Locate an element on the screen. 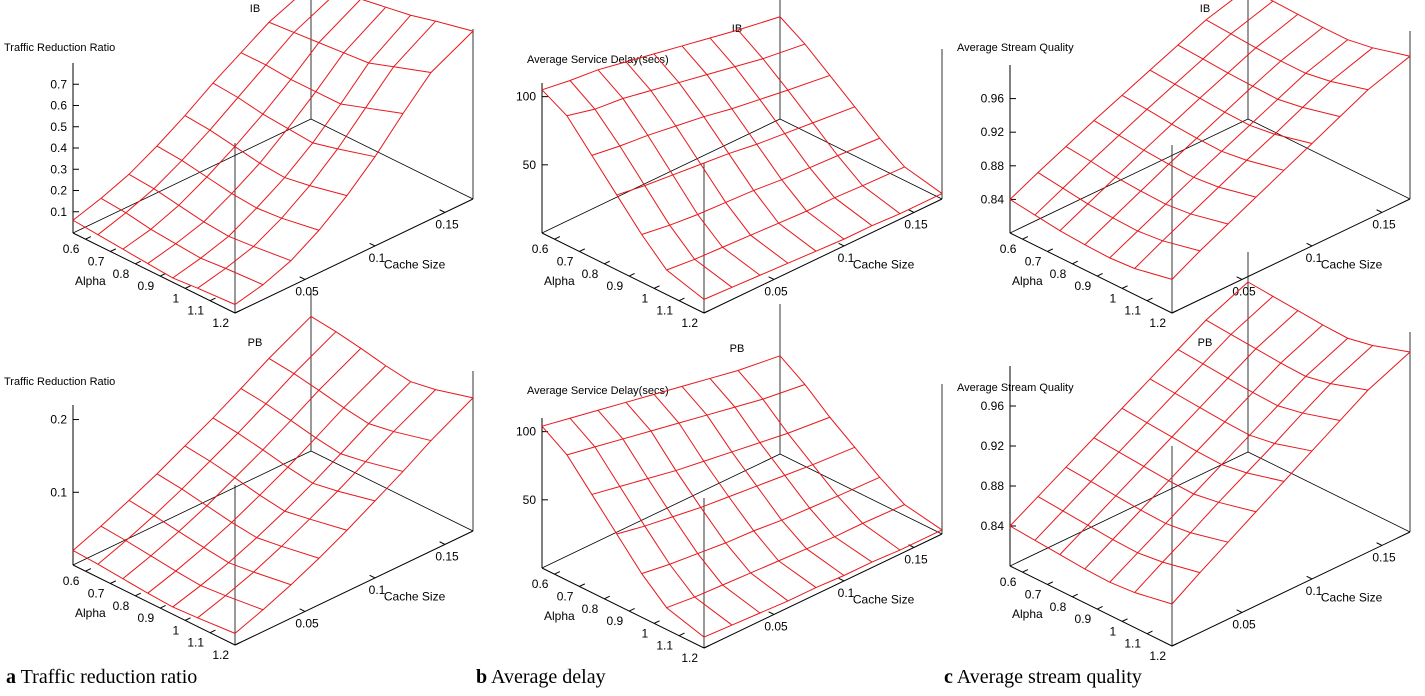 The height and width of the screenshot is (696, 1425). z-axis-label: Average Stream Quality is located at coordinates (1015, 48).